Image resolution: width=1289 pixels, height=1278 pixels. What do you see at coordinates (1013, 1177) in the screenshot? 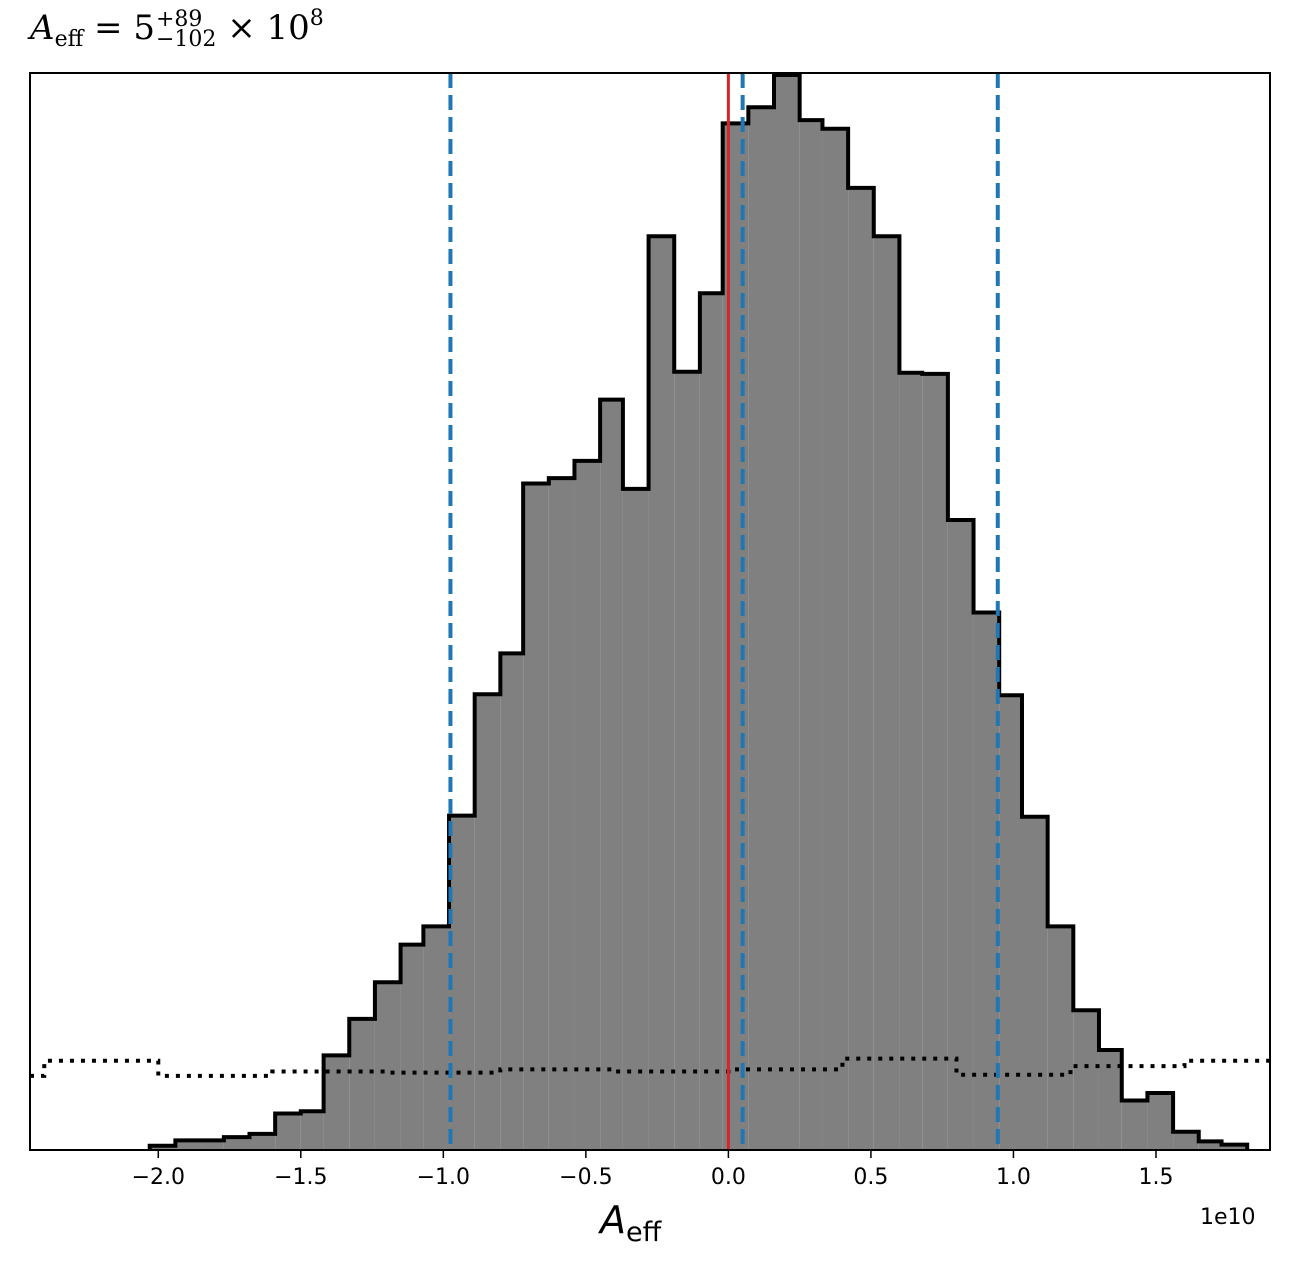
I see `x-tick-label: 1.0` at bounding box center [1013, 1177].